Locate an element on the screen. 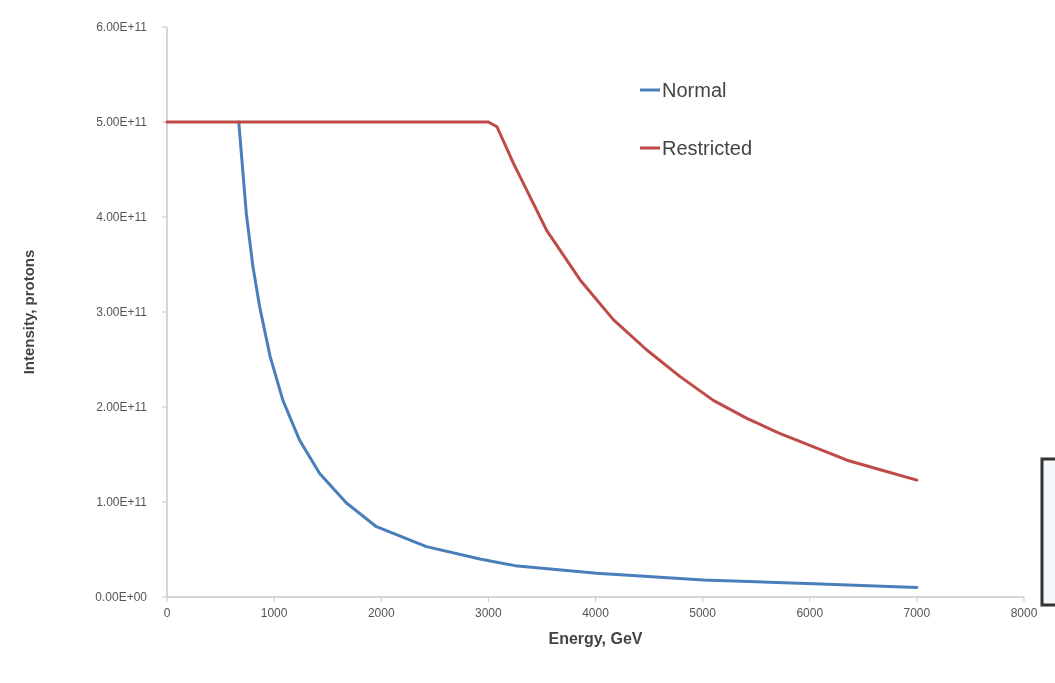 Image resolution: width=1055 pixels, height=683 pixels. y-tick-label: 0.00E+00 is located at coordinates (121, 597).